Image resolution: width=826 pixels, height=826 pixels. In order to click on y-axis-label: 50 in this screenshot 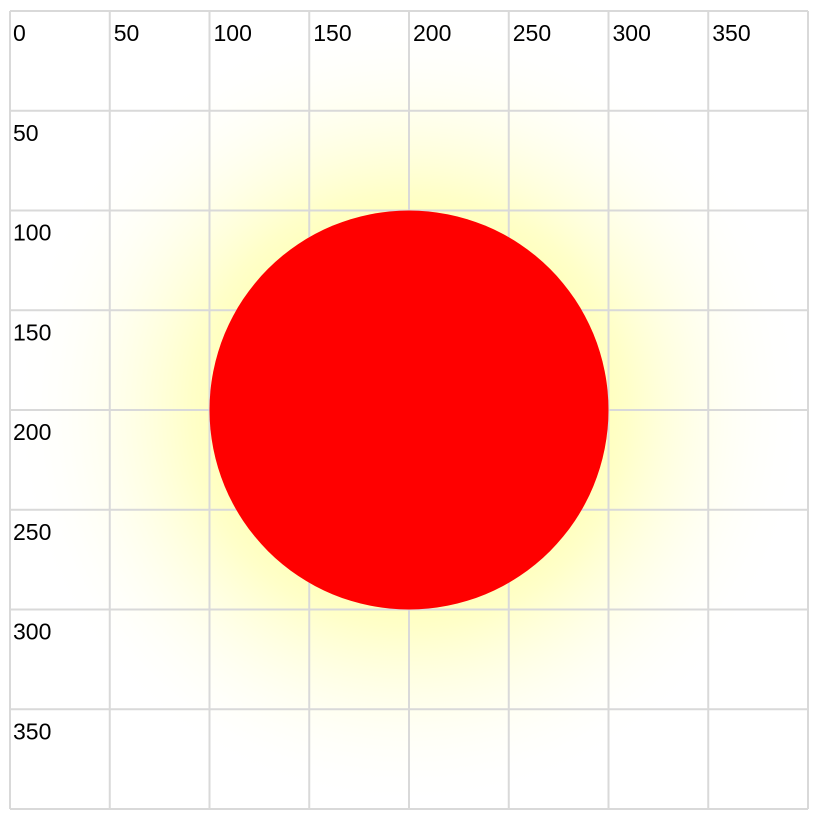, I will do `click(26, 133)`.